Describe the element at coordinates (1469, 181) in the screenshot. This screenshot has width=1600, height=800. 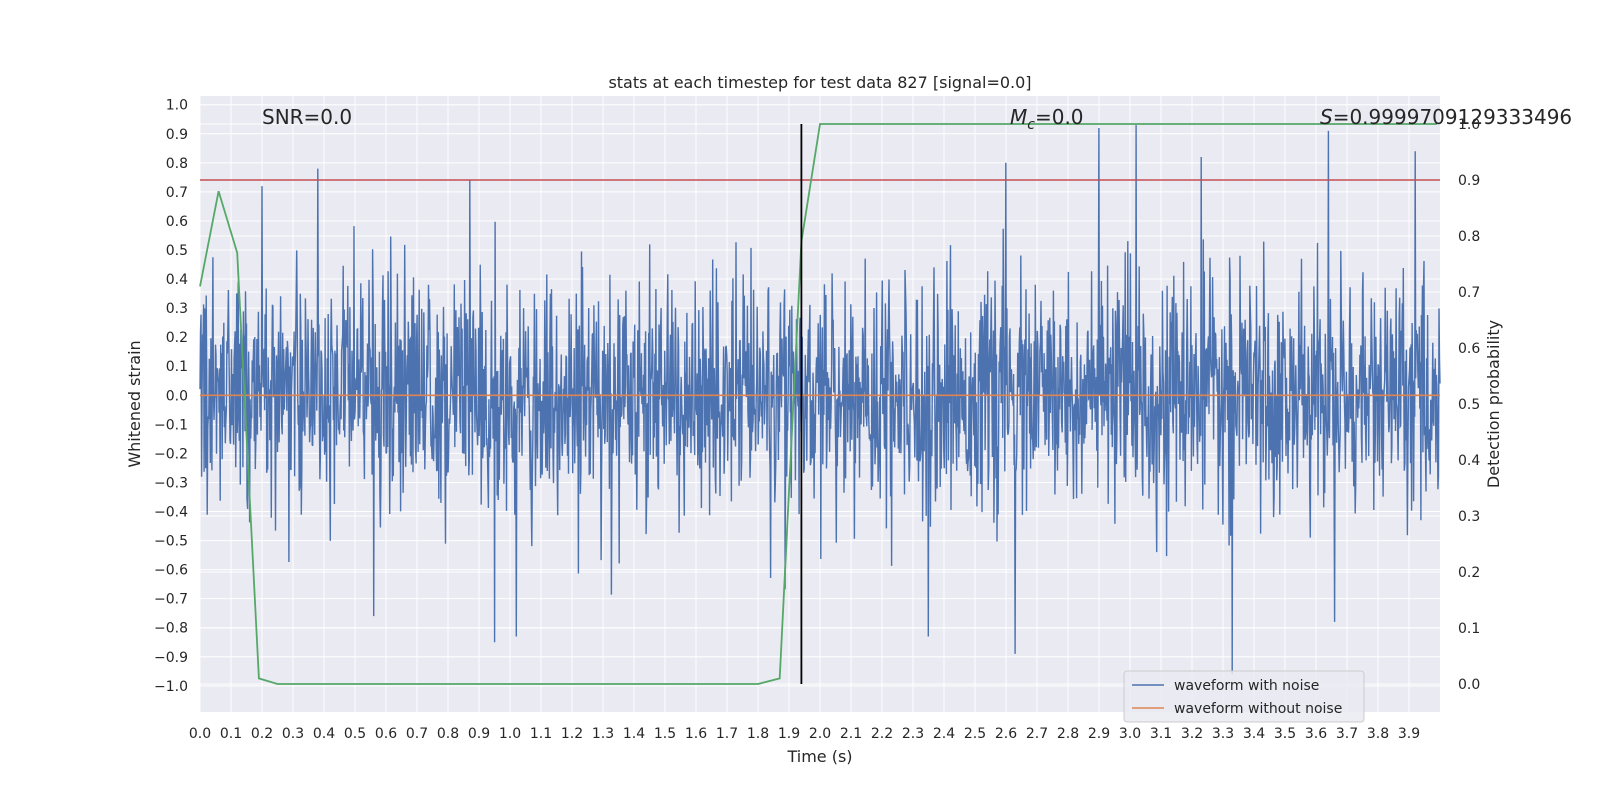
I see `y2-tick-label: 0.9` at that location.